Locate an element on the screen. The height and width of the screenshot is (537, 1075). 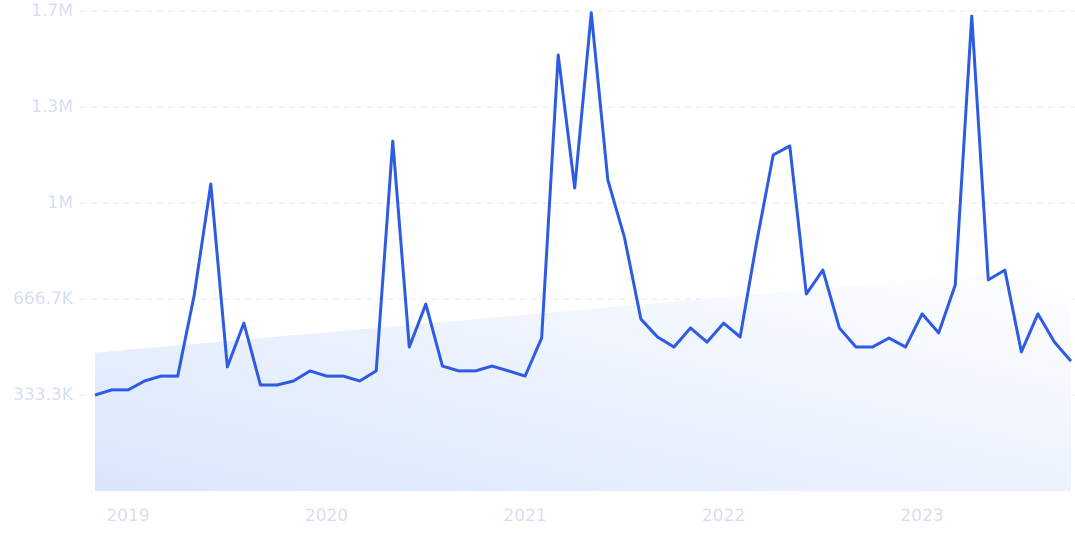
y-tick-label: 1.3M is located at coordinates (52, 107).